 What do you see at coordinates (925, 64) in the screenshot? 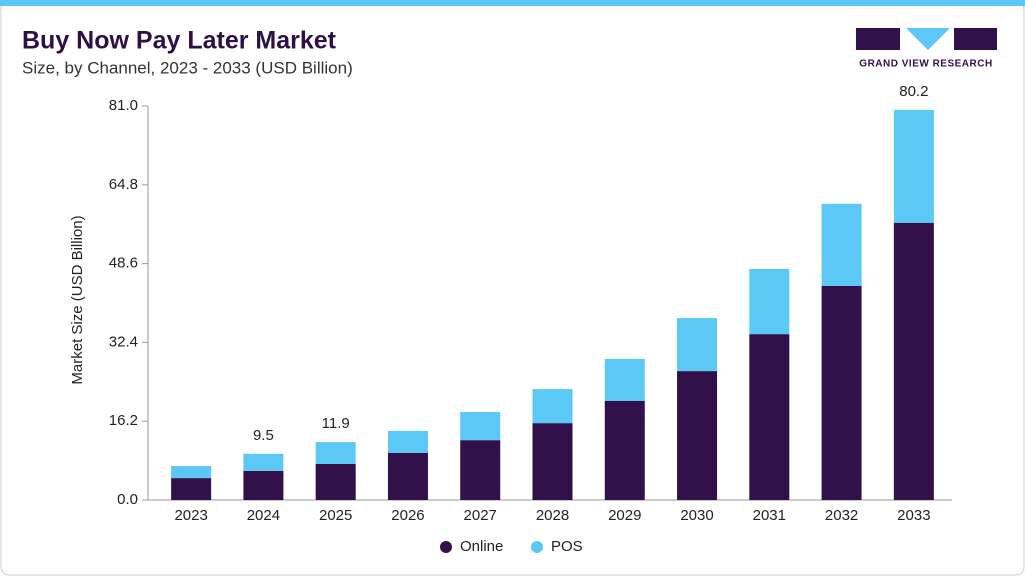
I see `brand: GRAND VIEW RESEARCH` at bounding box center [925, 64].